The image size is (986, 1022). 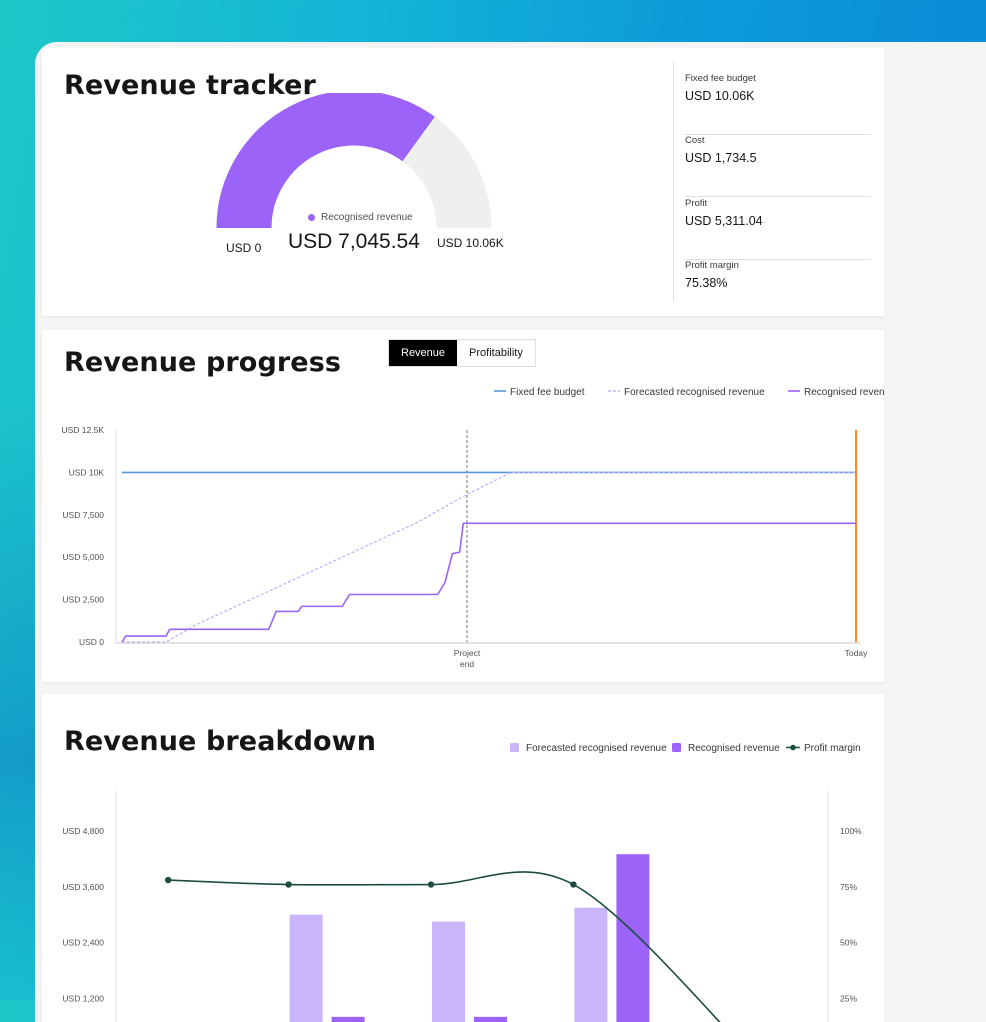 What do you see at coordinates (470, 243) in the screenshot?
I see `gauge-max-label: USD 10.06K` at bounding box center [470, 243].